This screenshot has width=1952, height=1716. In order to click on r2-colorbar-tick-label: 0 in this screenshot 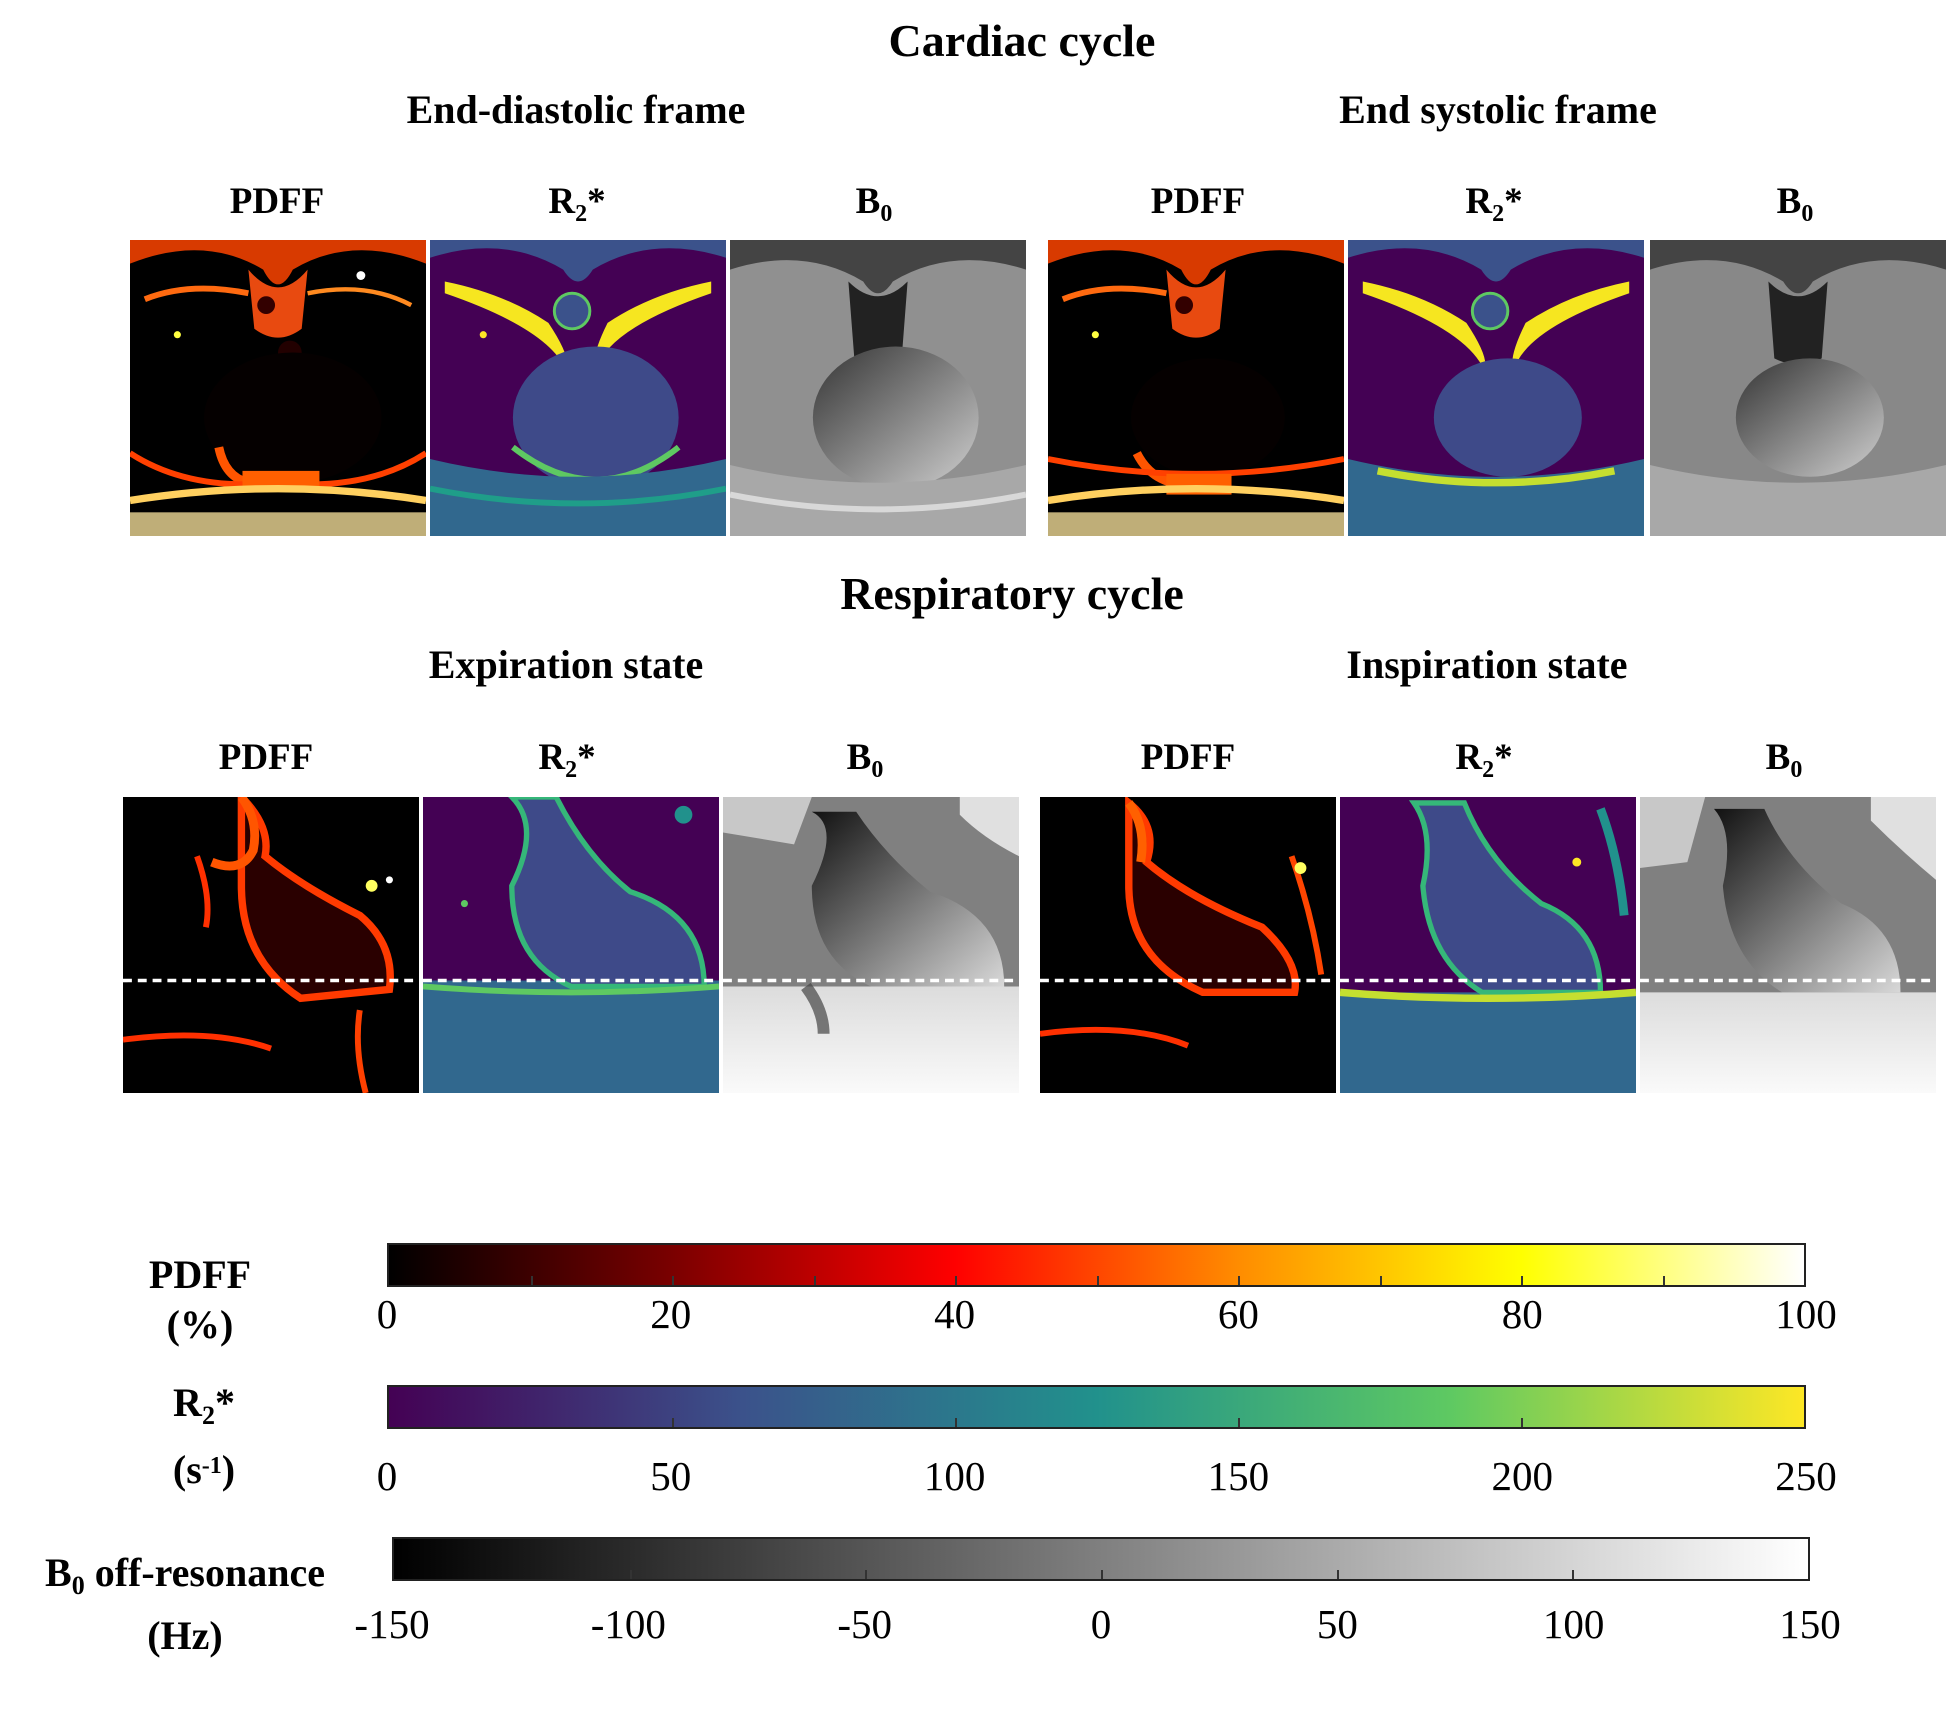, I will do `click(387, 1476)`.